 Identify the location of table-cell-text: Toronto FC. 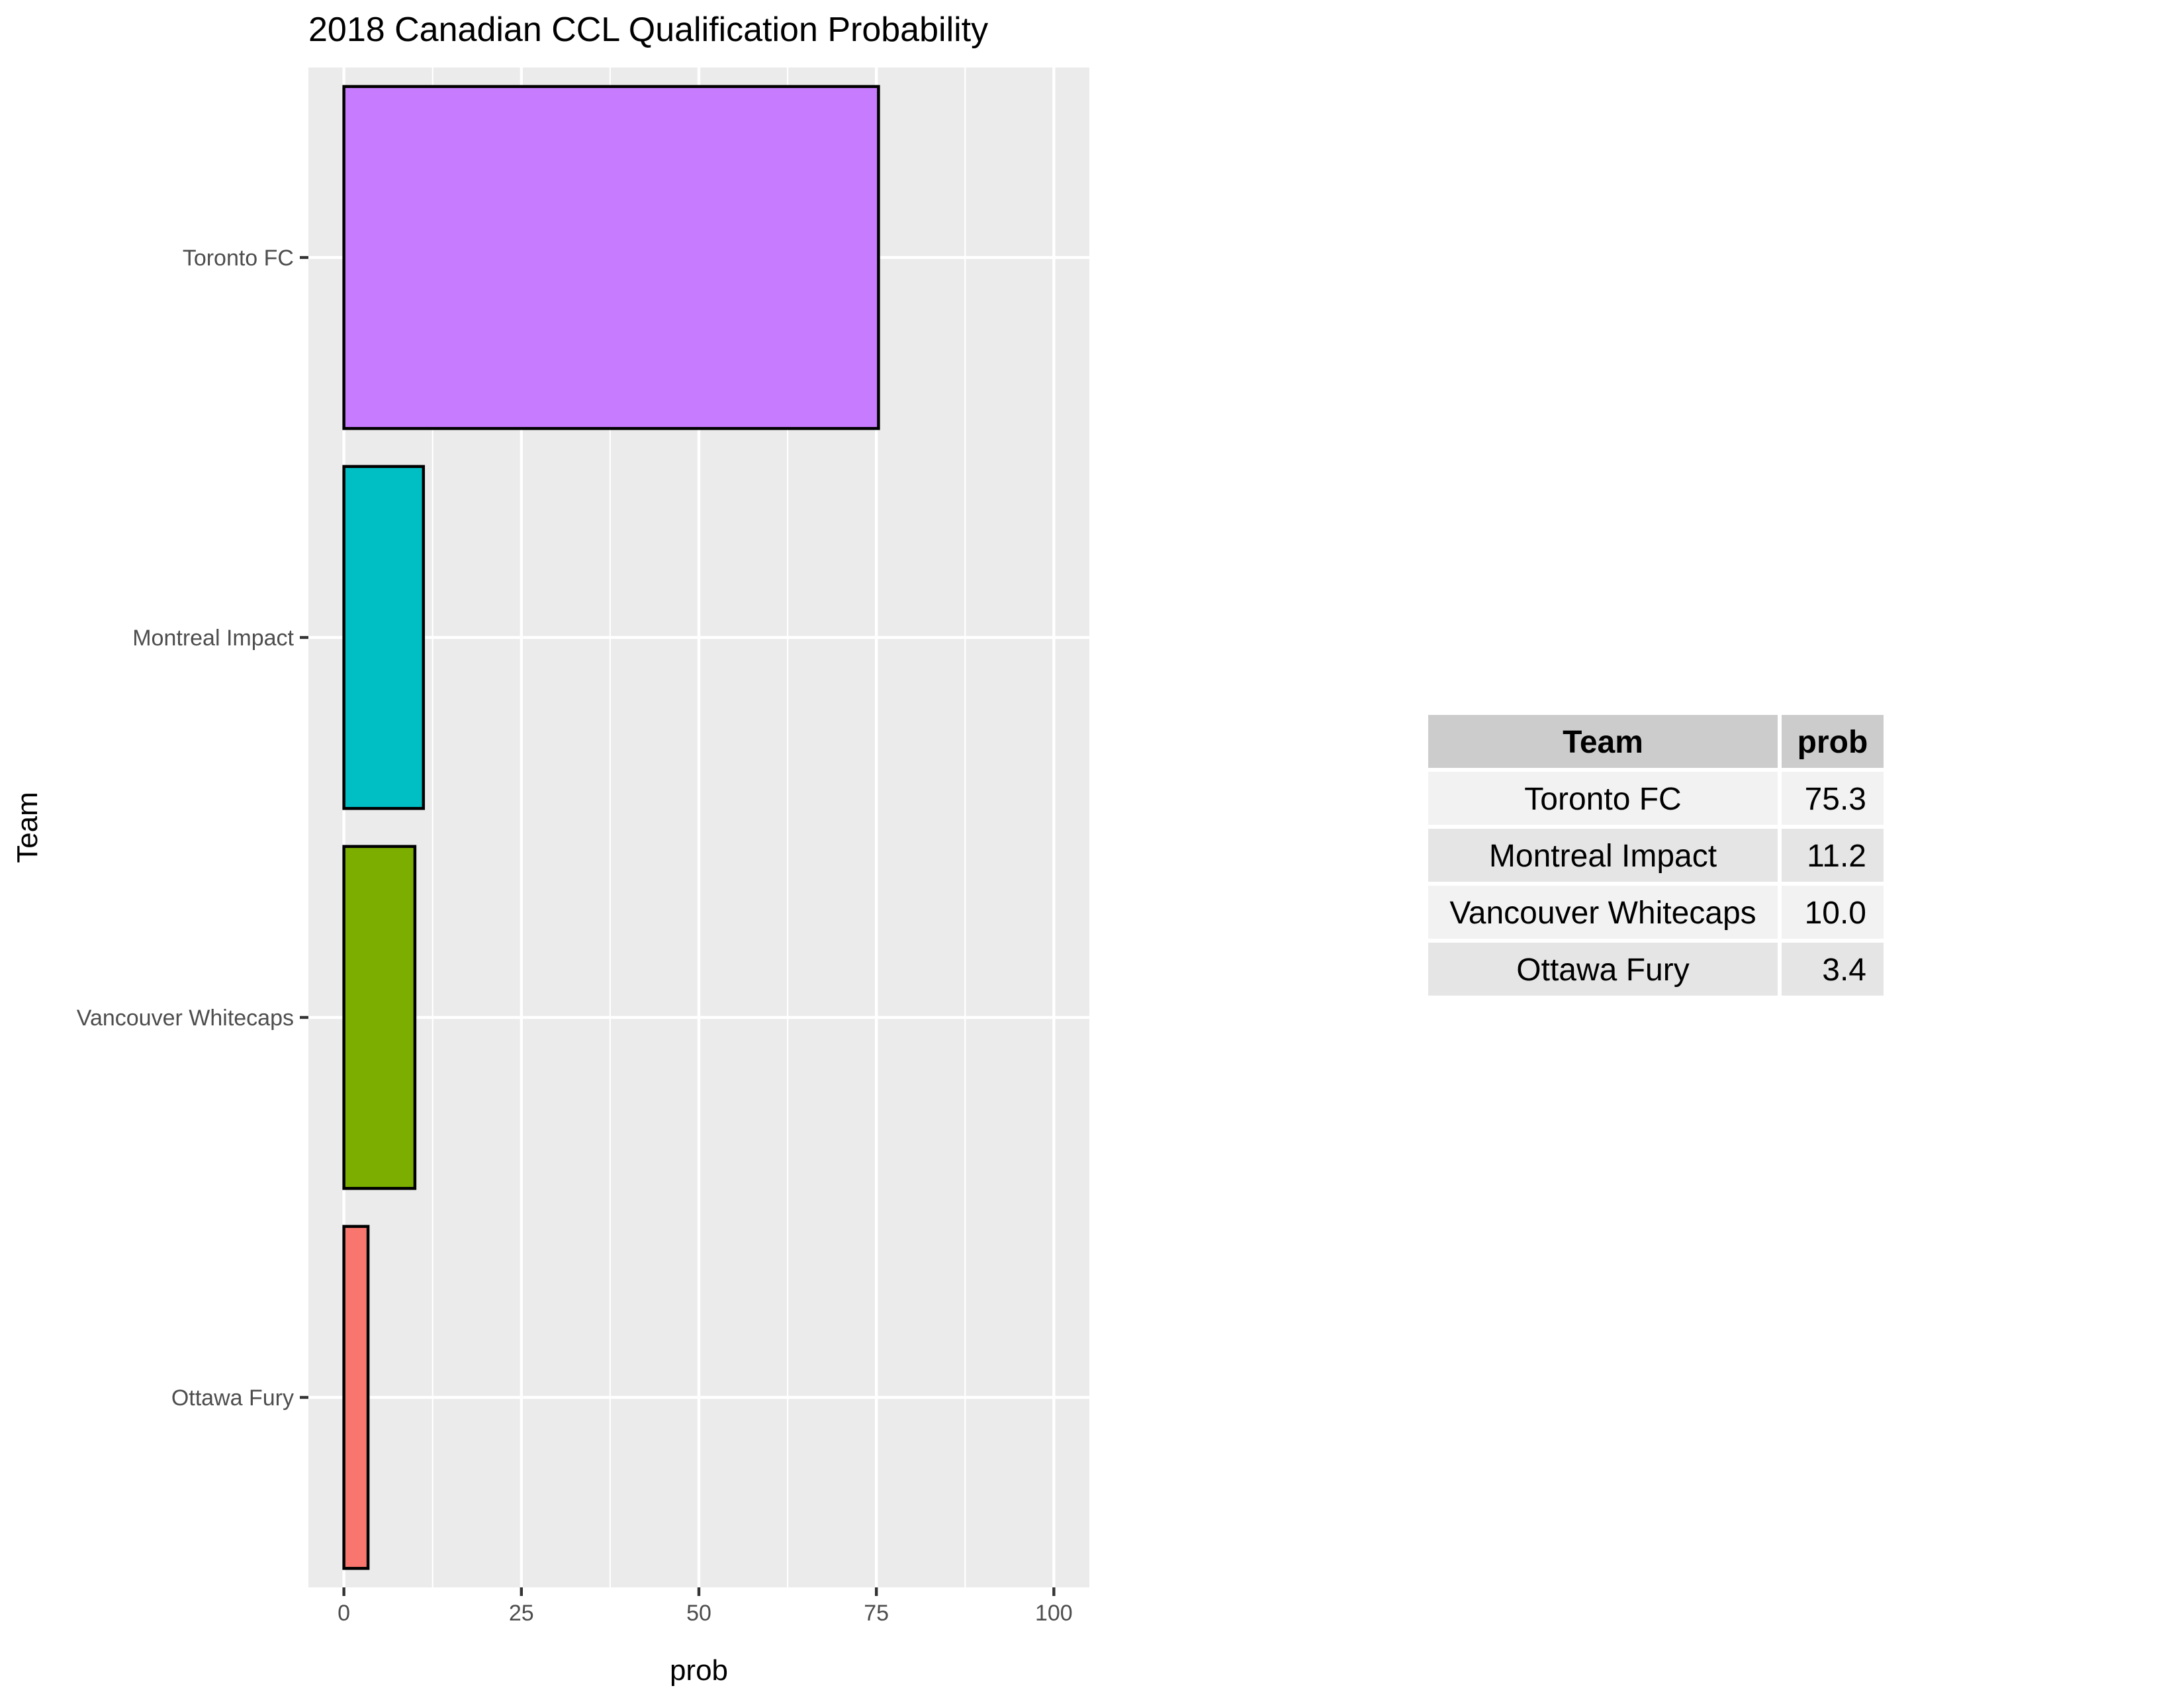
(1602, 799).